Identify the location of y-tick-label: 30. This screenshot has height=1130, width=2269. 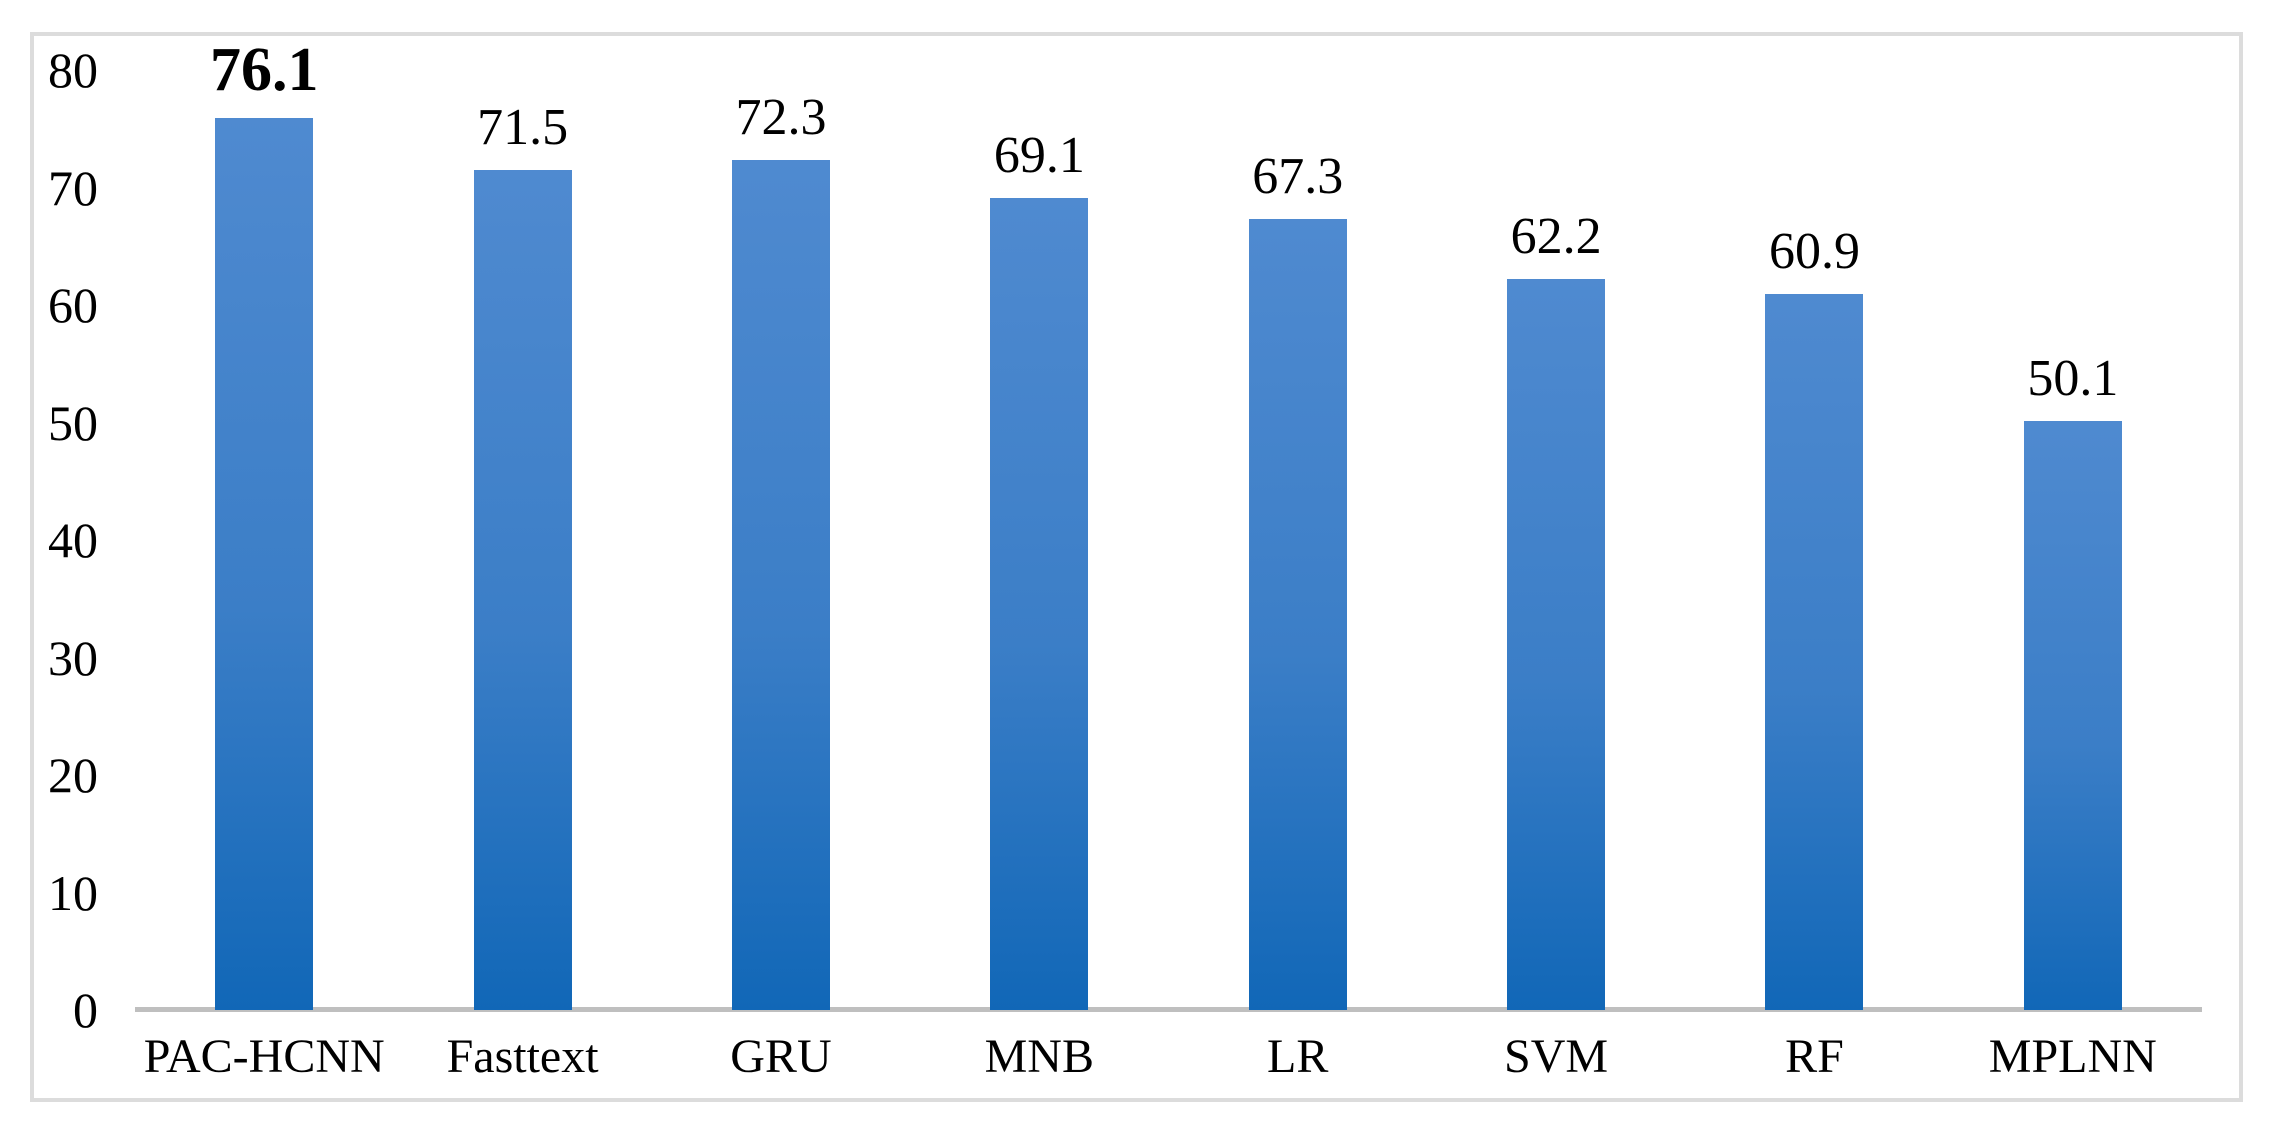
(73, 657).